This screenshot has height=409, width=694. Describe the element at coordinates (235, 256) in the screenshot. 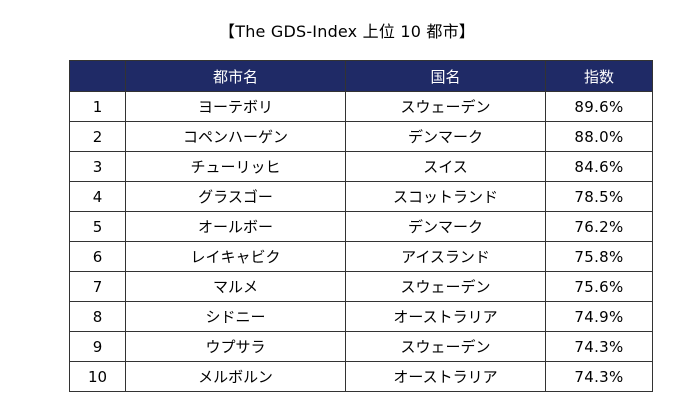

I see `cell-city: レイキャビク` at that location.